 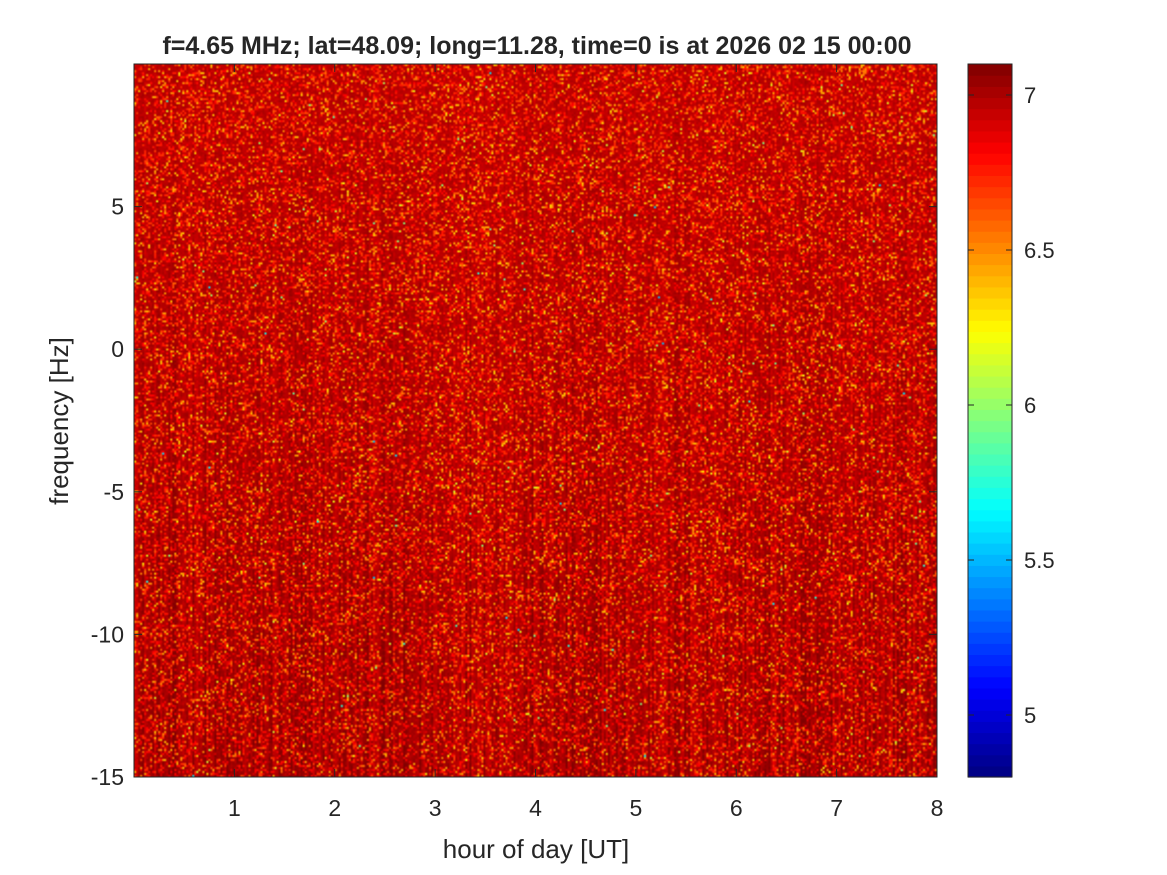 What do you see at coordinates (536, 849) in the screenshot?
I see `x-axis-label: hour of day [UT]` at bounding box center [536, 849].